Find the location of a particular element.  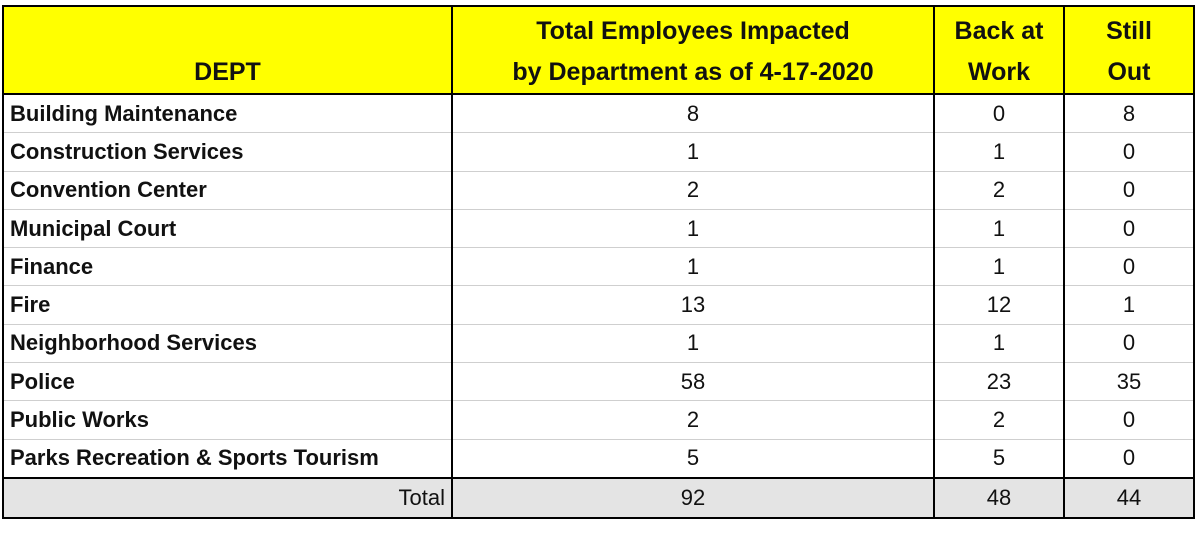

data-row: Construction Services 1 1 0 is located at coordinates (598, 152).